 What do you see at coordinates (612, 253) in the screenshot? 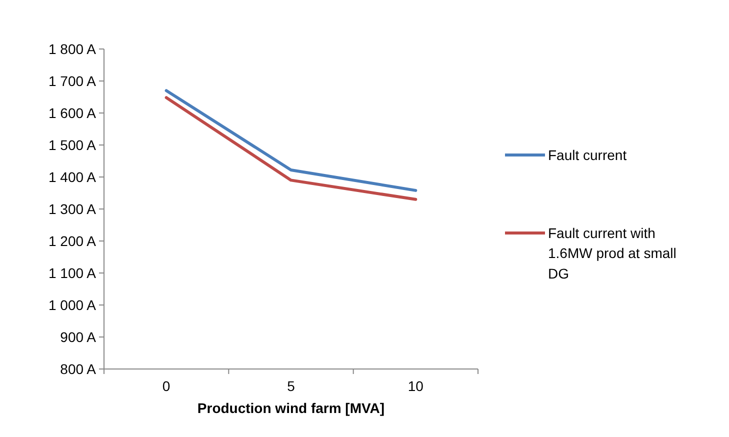
I see `legend-label: Fault current with 1.6MW prod at small DG` at bounding box center [612, 253].